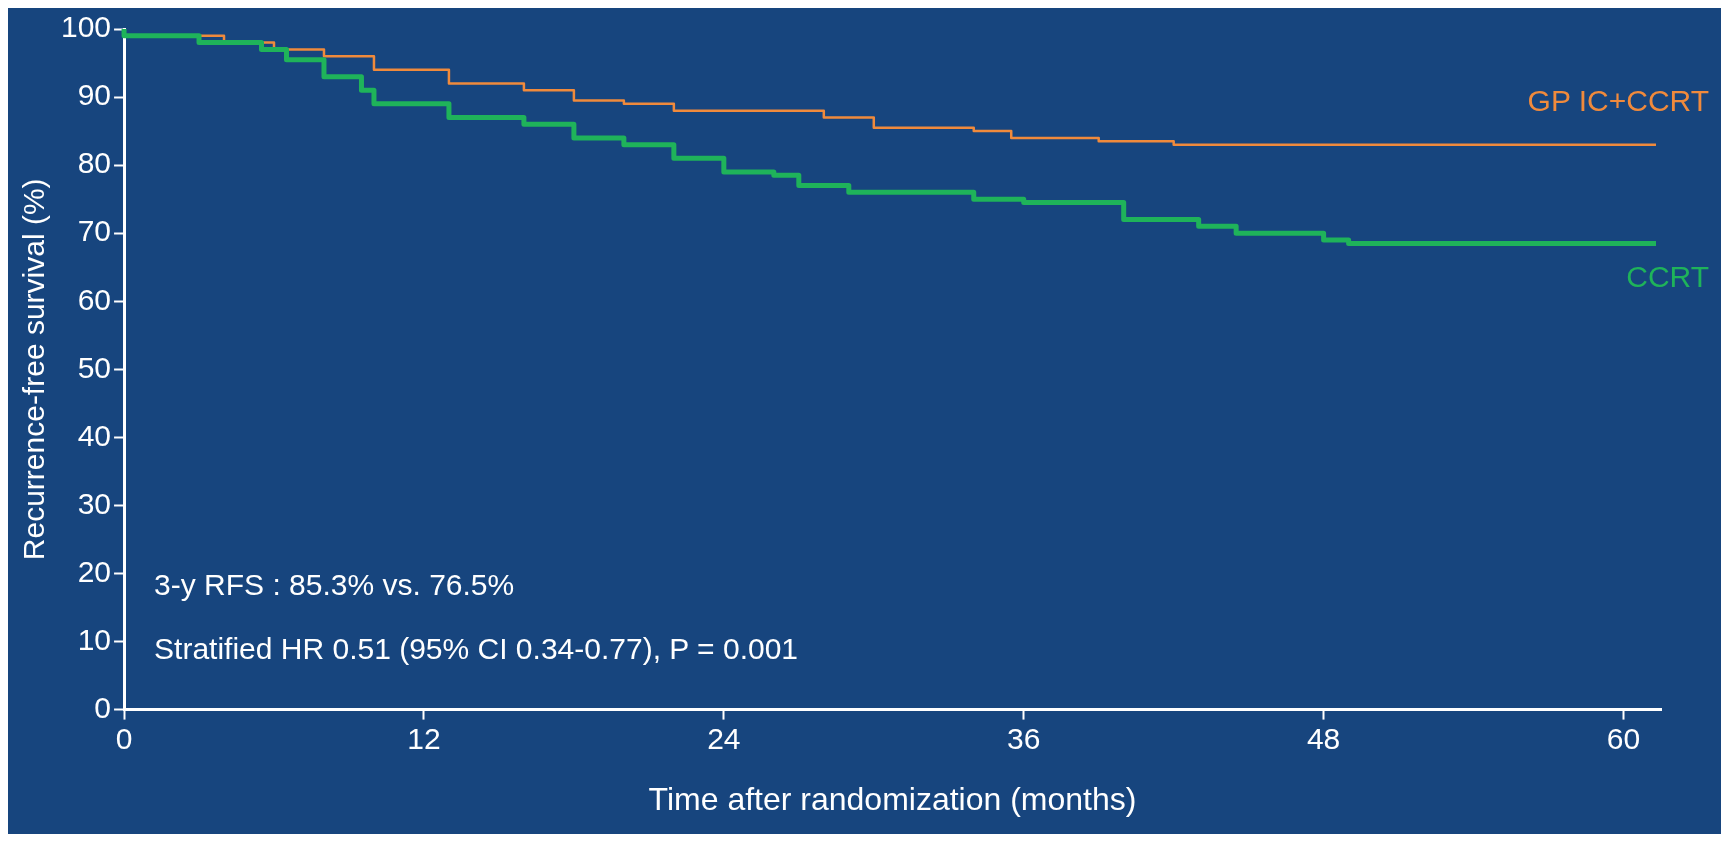 The width and height of the screenshot is (1729, 842). Describe the element at coordinates (1323, 738) in the screenshot. I see `x-tick-label: 48` at that location.